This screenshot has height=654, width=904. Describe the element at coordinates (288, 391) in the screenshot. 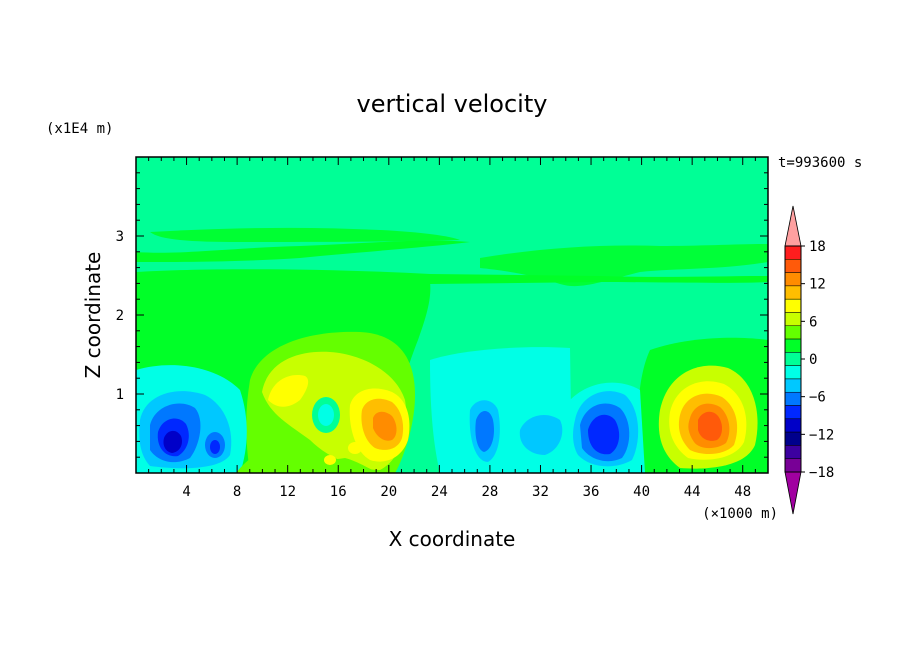

I see `warm-left-y2` at that location.